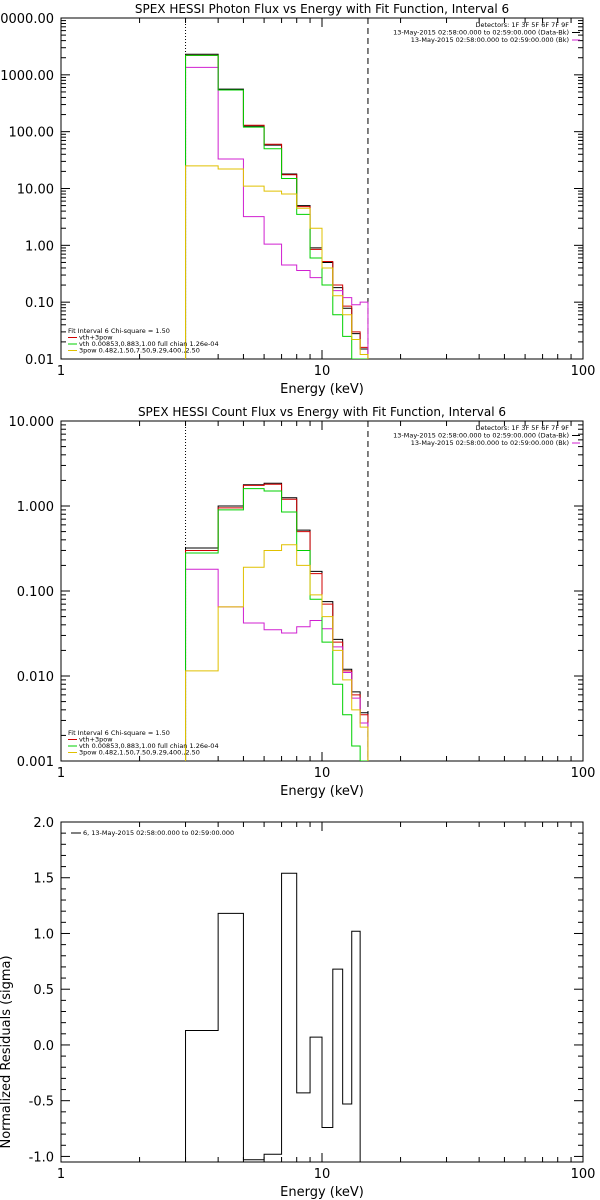 The height and width of the screenshot is (1200, 600). What do you see at coordinates (7, 1051) in the screenshot?
I see `y-axis-label: Normalized Residuals (sigma)` at bounding box center [7, 1051].